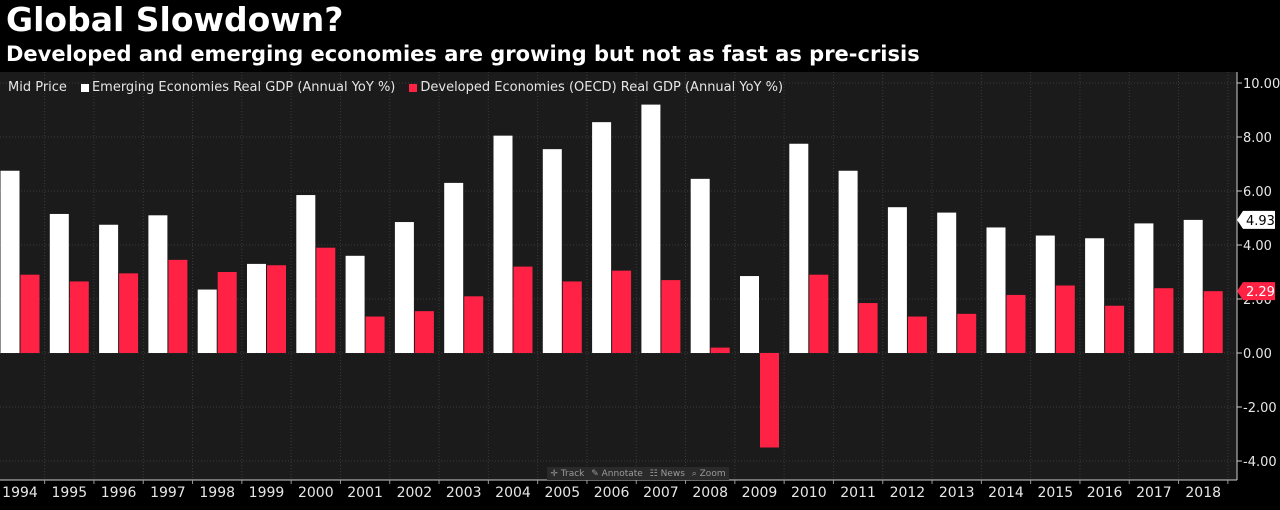 The height and width of the screenshot is (510, 1280). What do you see at coordinates (957, 493) in the screenshot?
I see `x-tick-label: 2013` at bounding box center [957, 493].